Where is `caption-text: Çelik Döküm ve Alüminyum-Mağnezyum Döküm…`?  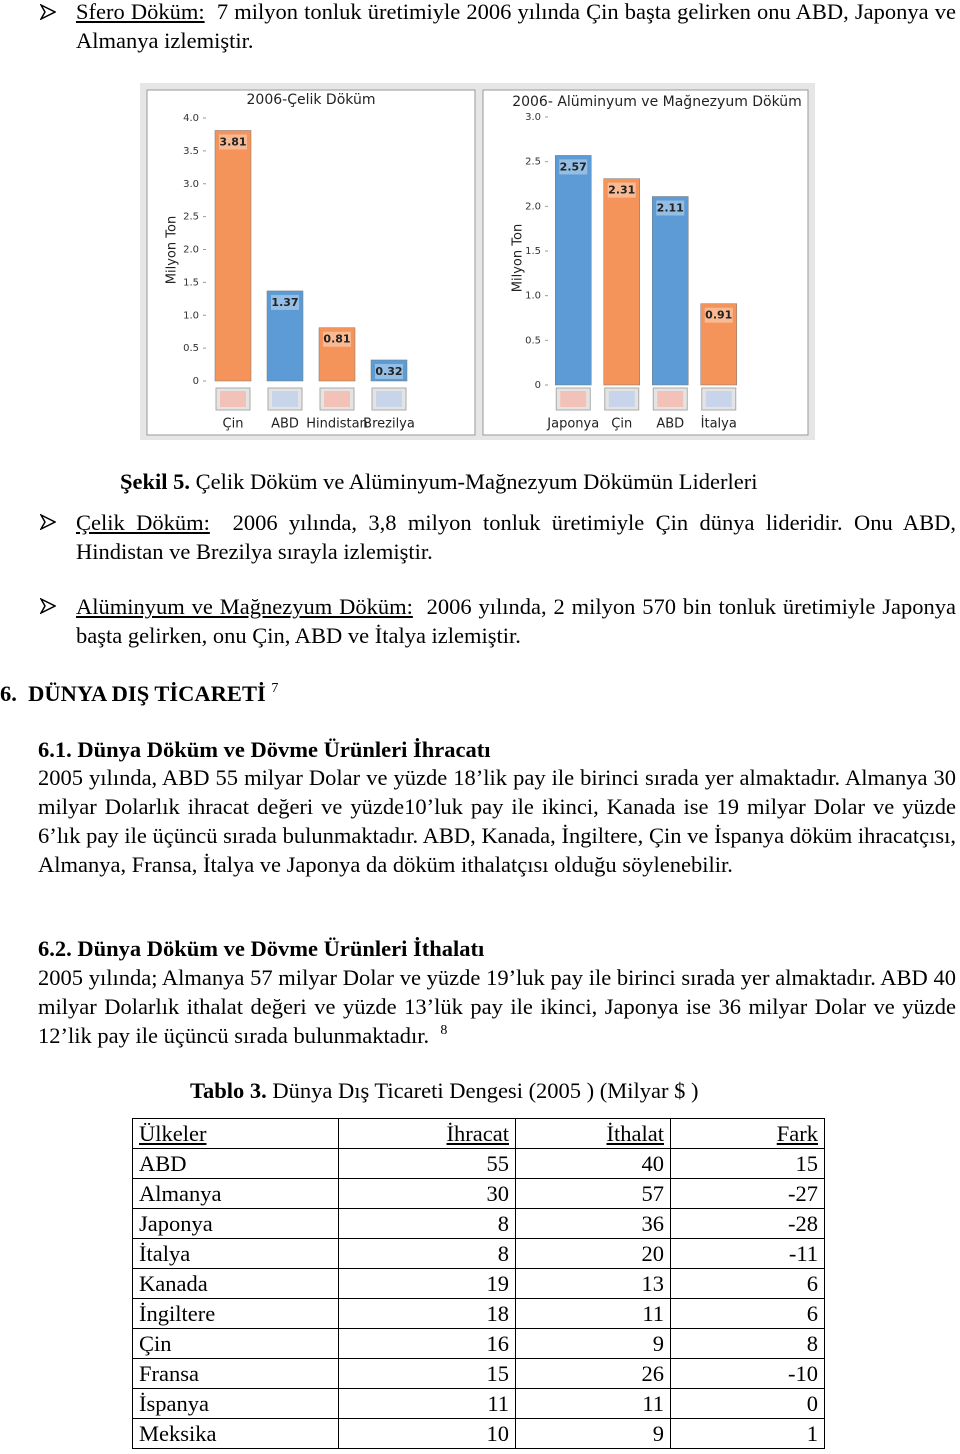
caption-text: Çelik Döküm ve Alüminyum-Mağnezyum Döküm… is located at coordinates (476, 481).